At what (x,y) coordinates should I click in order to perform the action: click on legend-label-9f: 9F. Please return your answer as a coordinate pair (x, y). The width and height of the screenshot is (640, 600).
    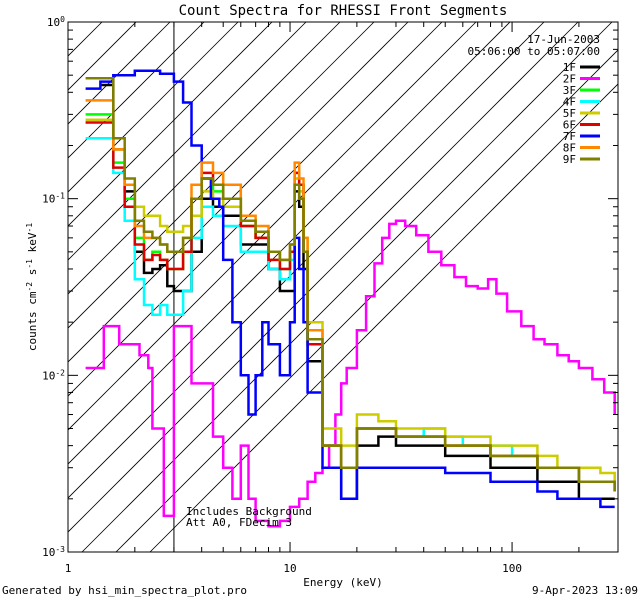
    Looking at the image, I should click on (569, 159).